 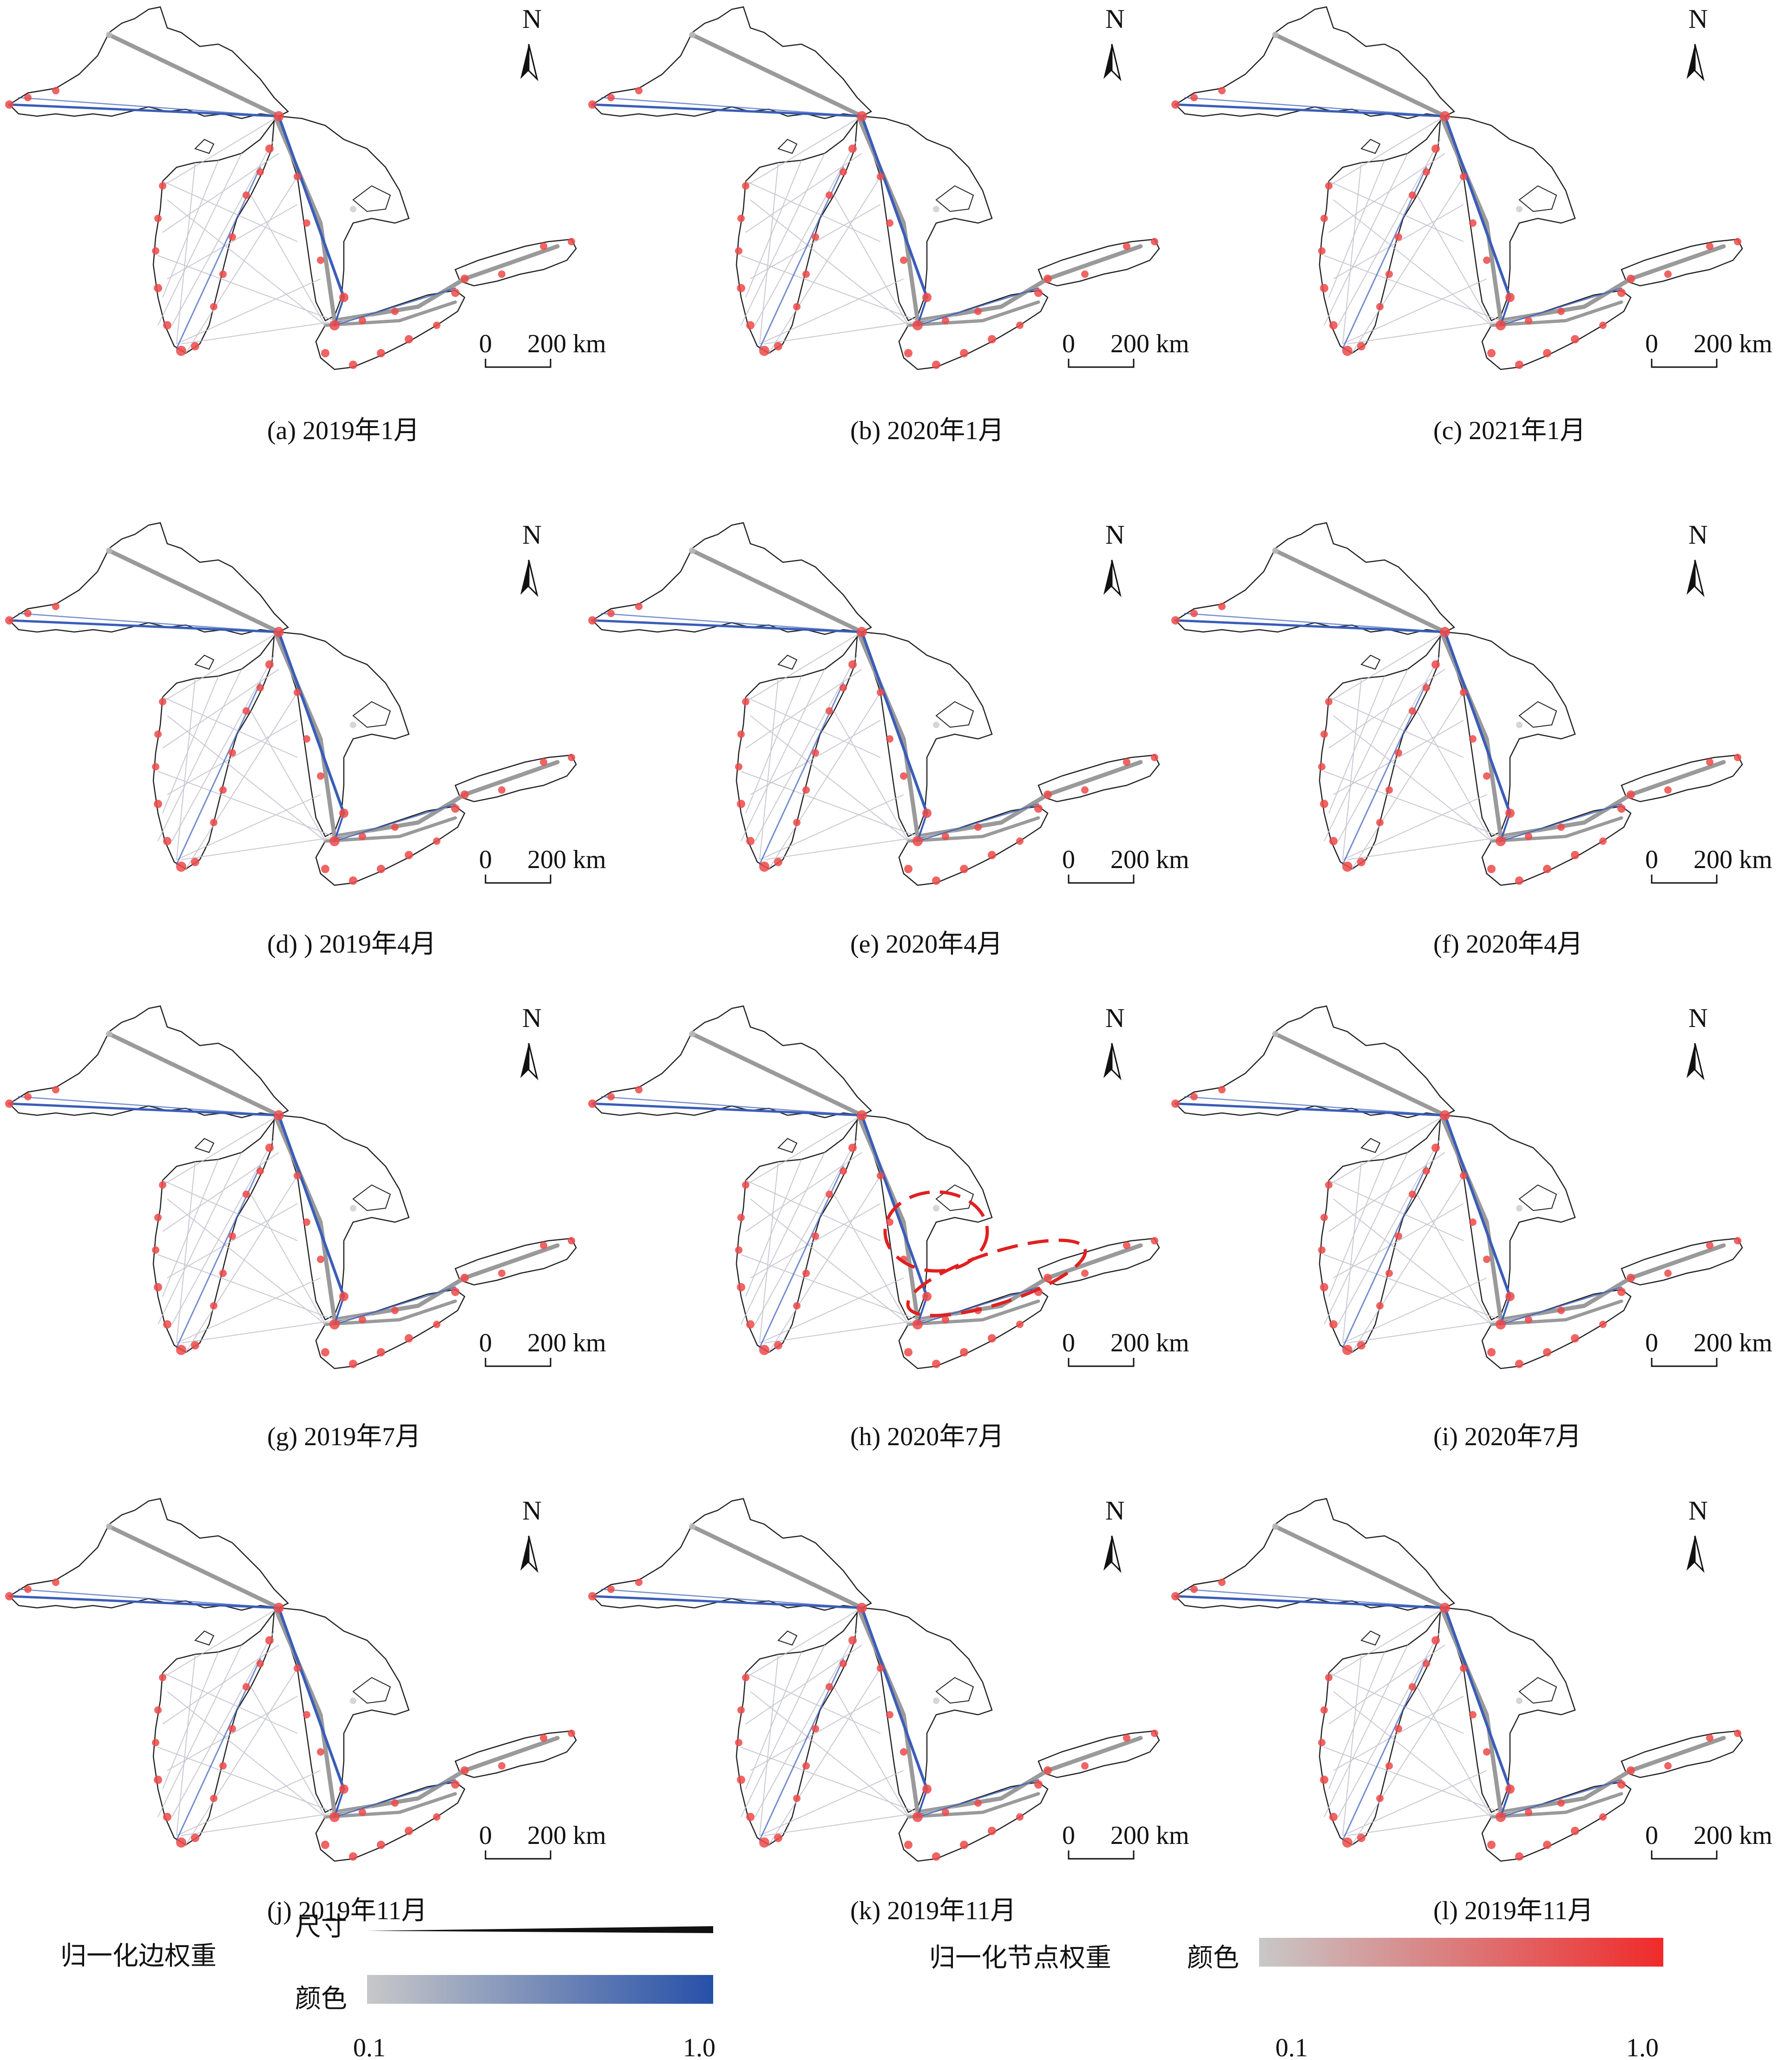 What do you see at coordinates (1461, 1952) in the screenshot?
I see `node-color-ramp` at bounding box center [1461, 1952].